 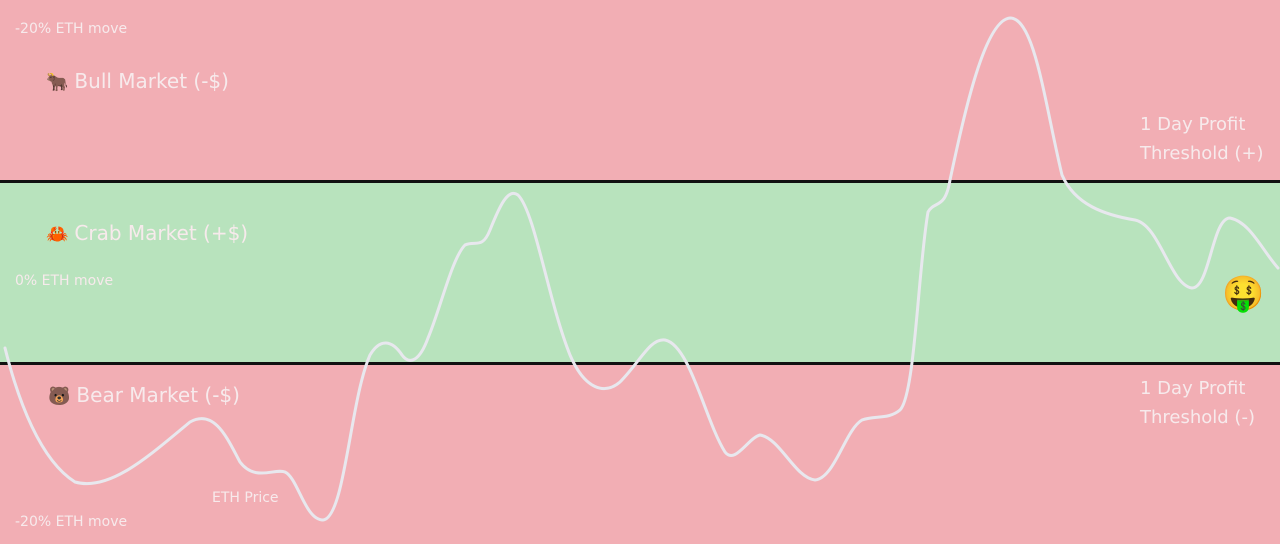 I want to click on upper-threshold-line2: Threshold (+), so click(x=1202, y=153).